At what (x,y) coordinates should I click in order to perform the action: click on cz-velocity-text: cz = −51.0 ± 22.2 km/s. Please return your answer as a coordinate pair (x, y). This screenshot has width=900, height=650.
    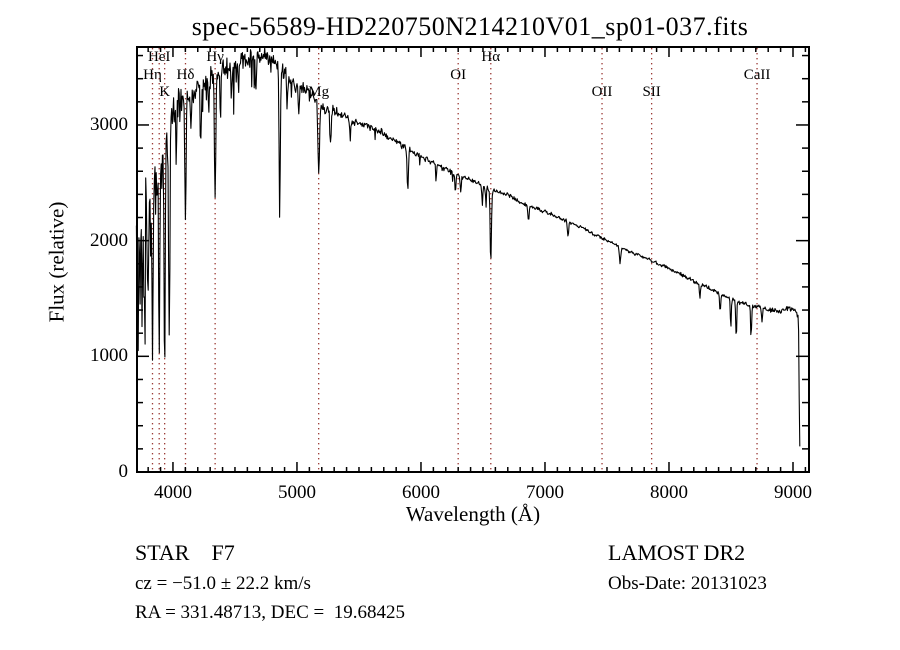
    Looking at the image, I should click on (223, 583).